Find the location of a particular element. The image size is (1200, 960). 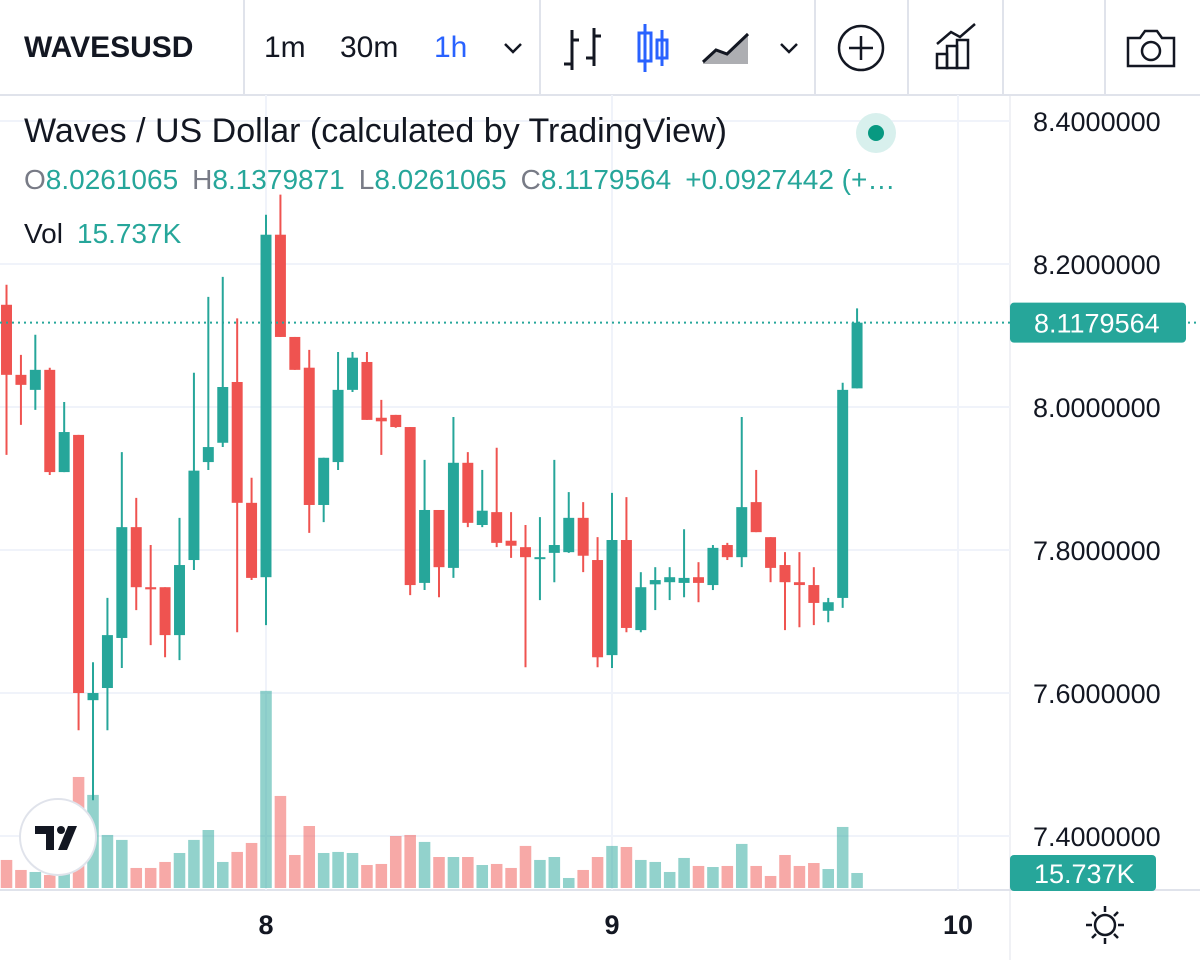

volume-row: Vol 15.737K is located at coordinates (514, 234).